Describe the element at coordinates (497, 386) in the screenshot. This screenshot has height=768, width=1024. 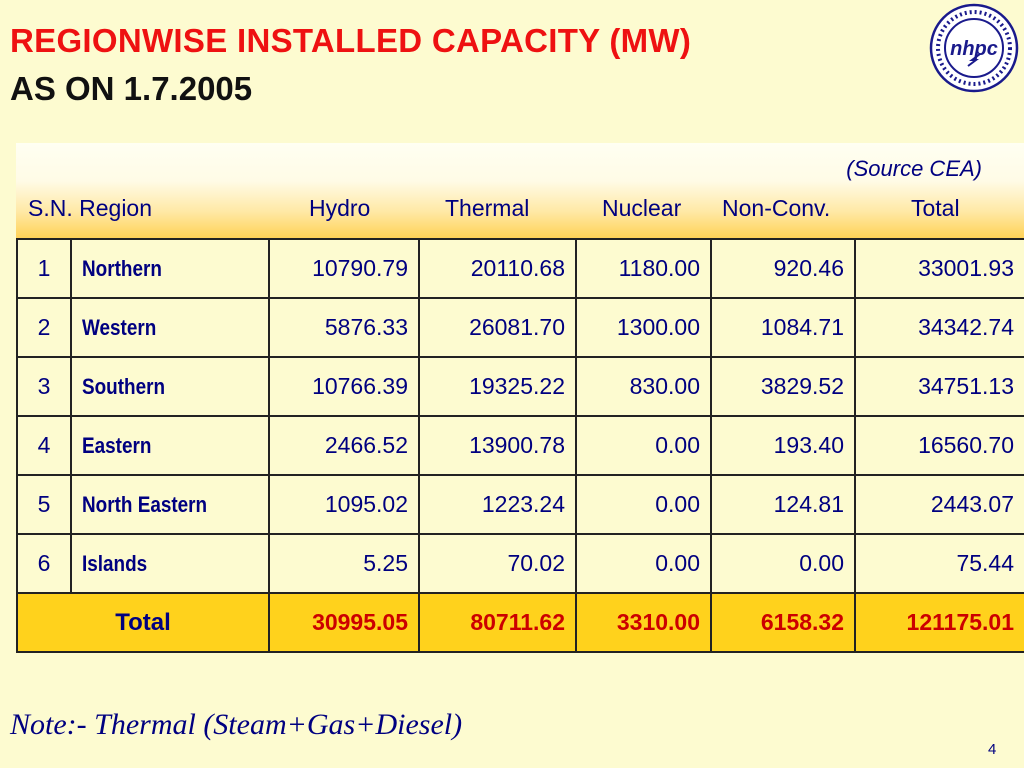
I see `cell-thermal: 19325.22` at that location.